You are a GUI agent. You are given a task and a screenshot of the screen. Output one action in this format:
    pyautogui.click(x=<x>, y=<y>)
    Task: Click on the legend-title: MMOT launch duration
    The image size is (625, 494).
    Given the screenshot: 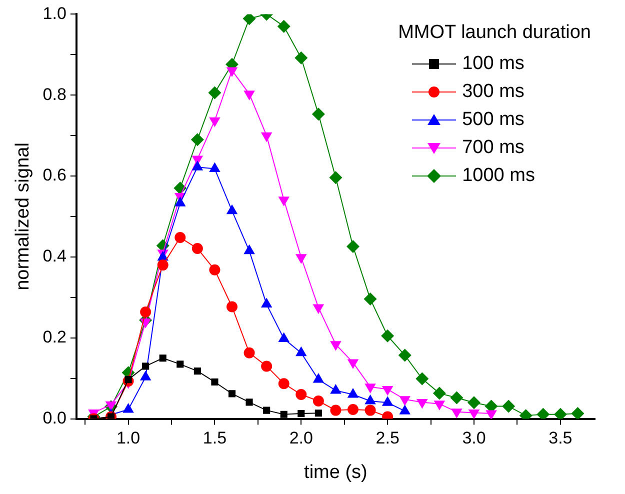 What is the action you would take?
    pyautogui.click(x=494, y=33)
    